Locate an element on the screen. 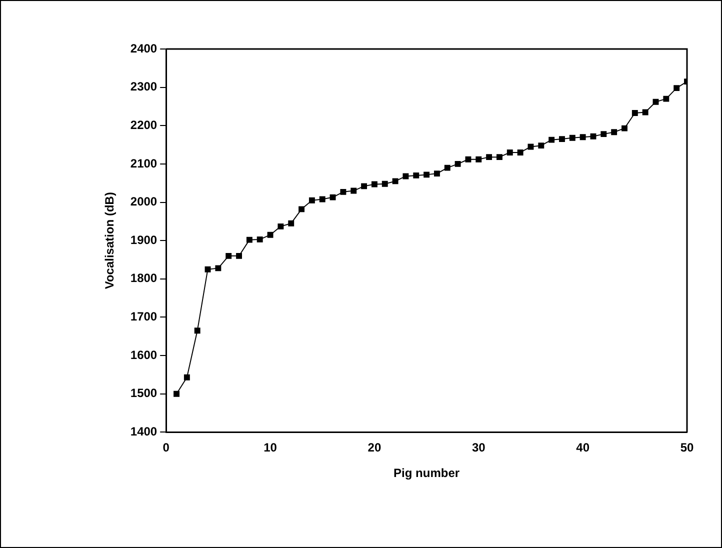 This screenshot has height=548, width=722. x-tick-label: 20 is located at coordinates (375, 447).